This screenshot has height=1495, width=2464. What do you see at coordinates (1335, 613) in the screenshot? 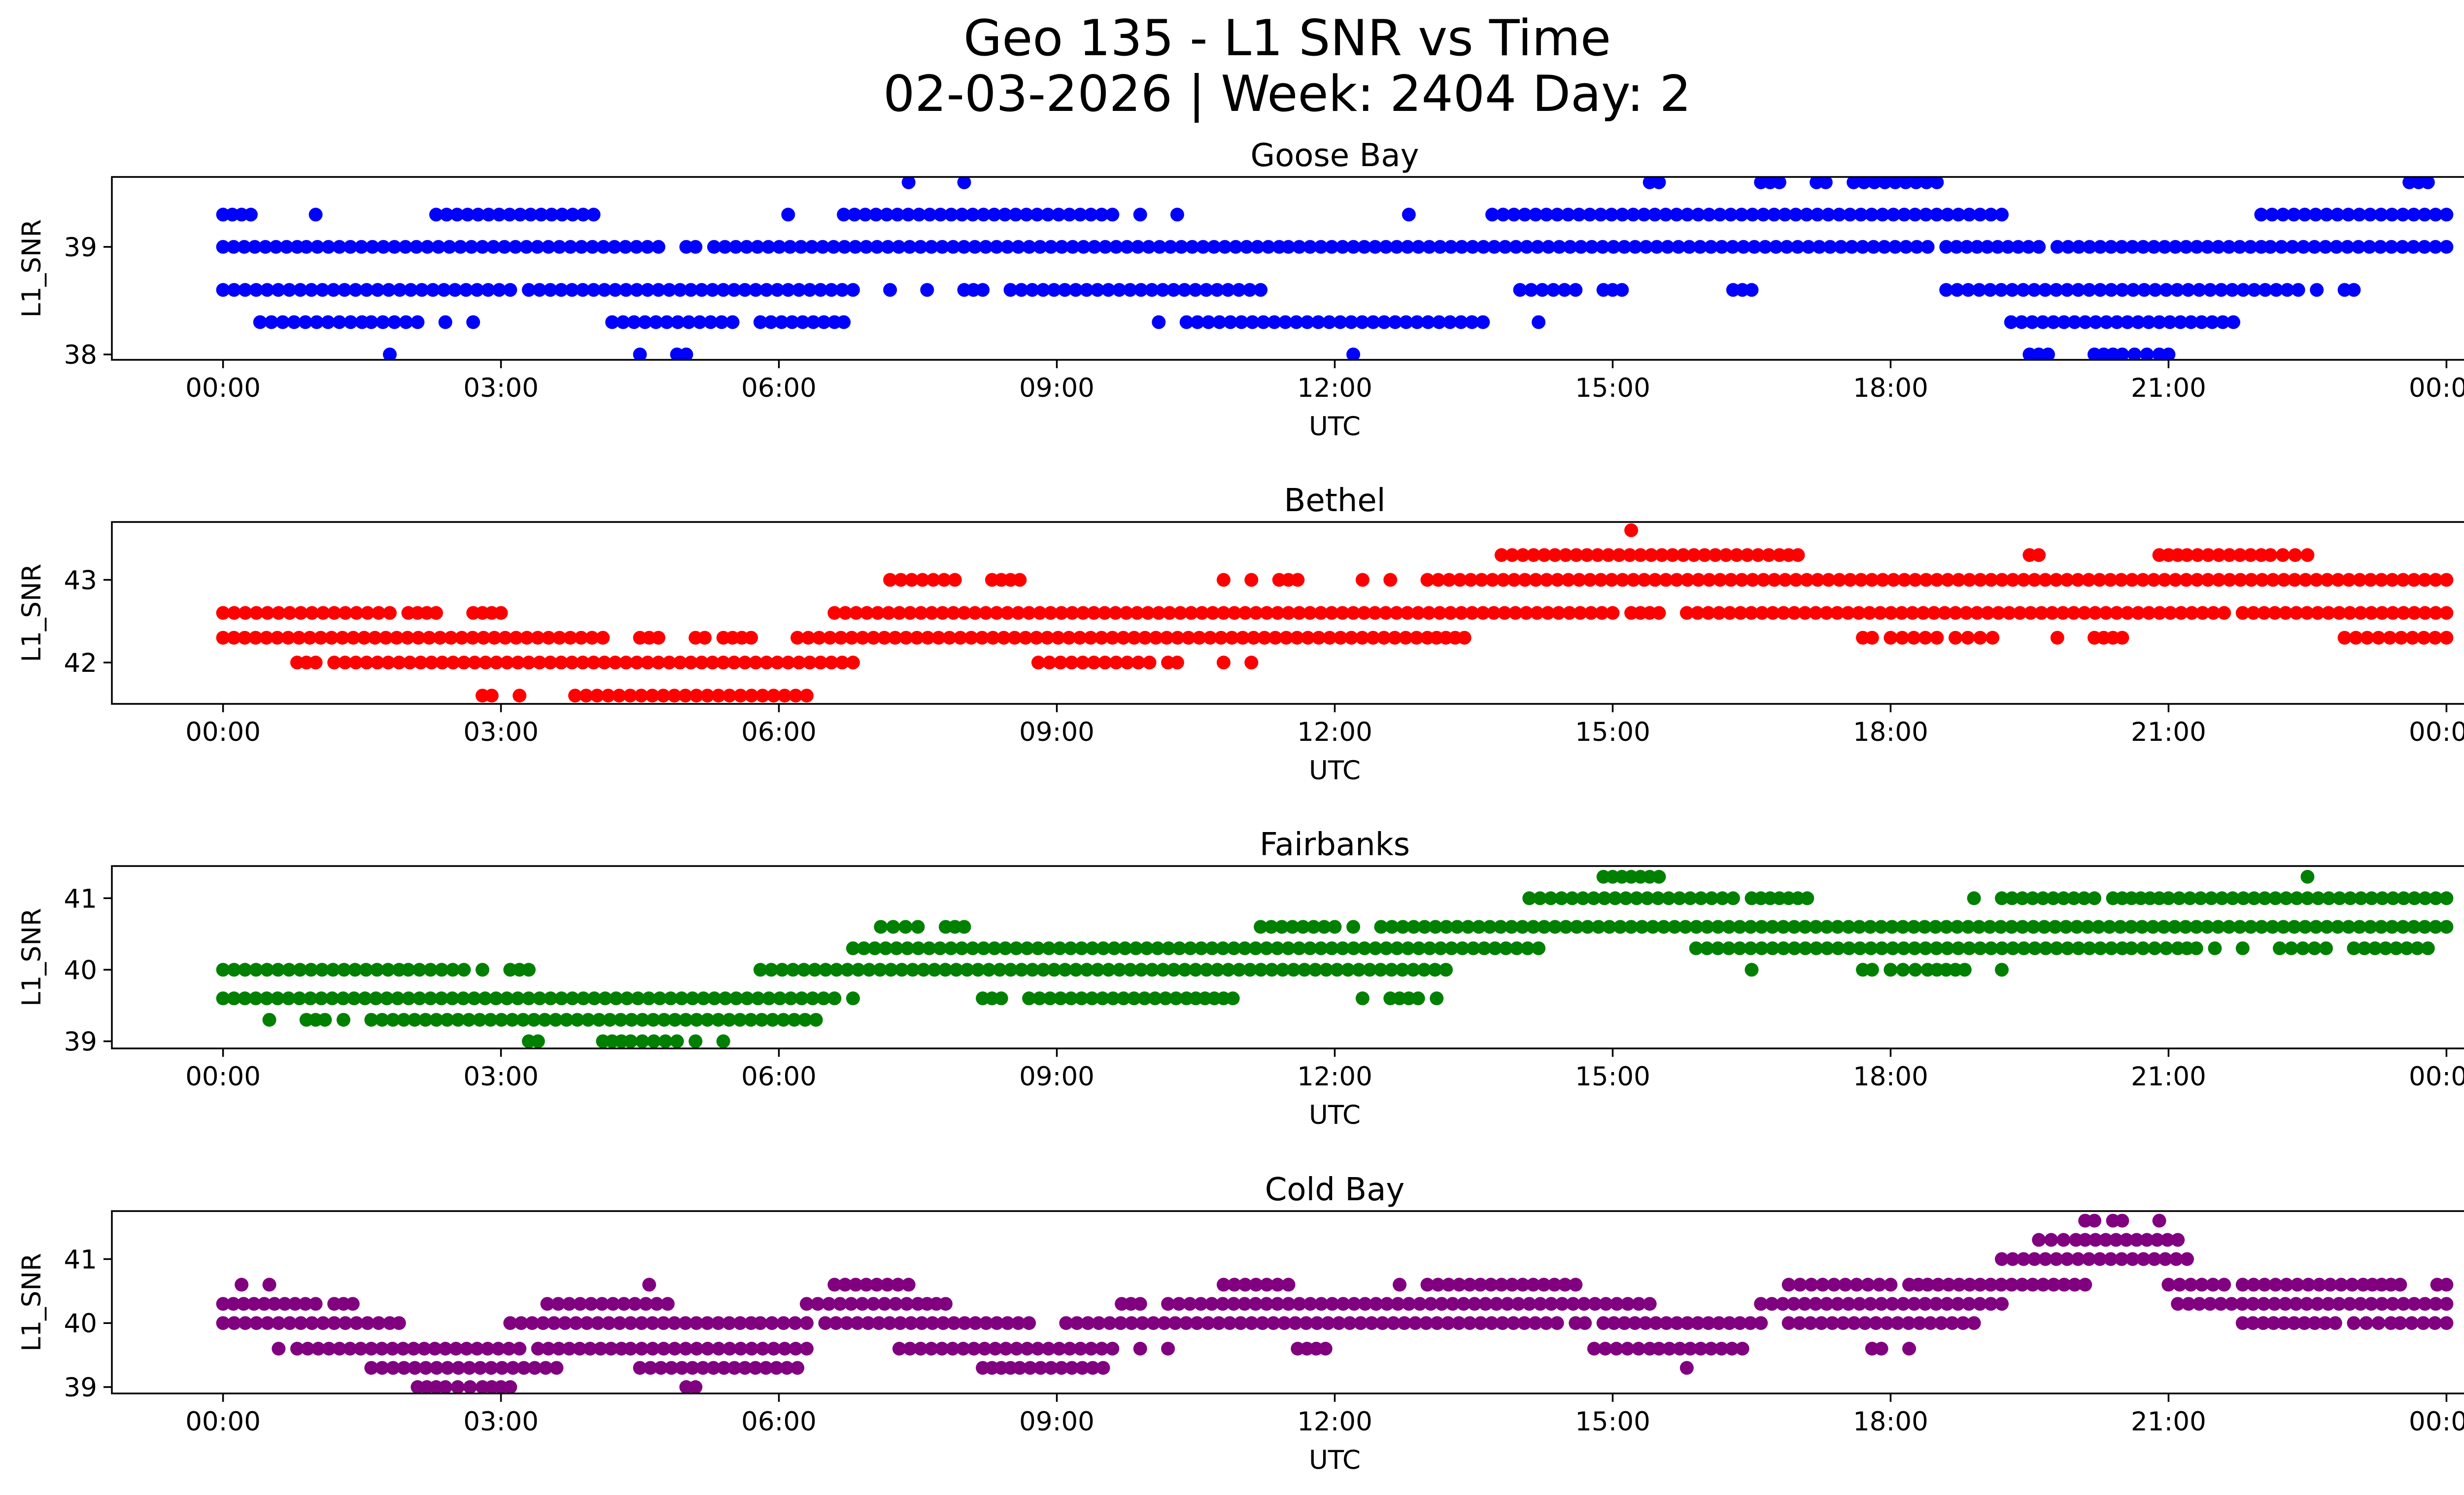
I see `scatter-points` at bounding box center [1335, 613].